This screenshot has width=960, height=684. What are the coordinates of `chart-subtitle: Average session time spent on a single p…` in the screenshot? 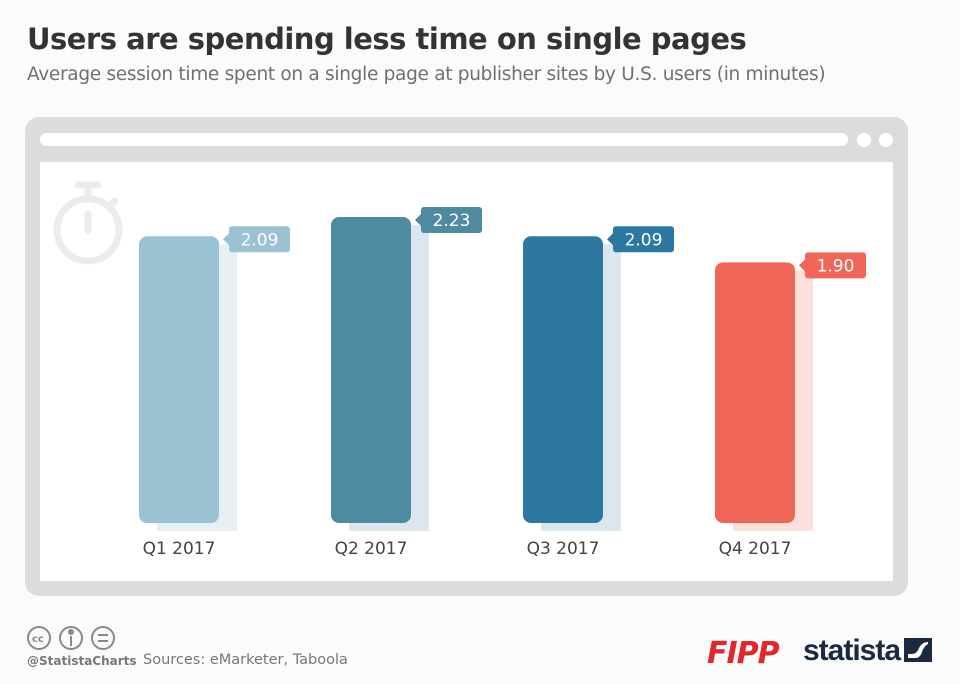 It's located at (426, 74).